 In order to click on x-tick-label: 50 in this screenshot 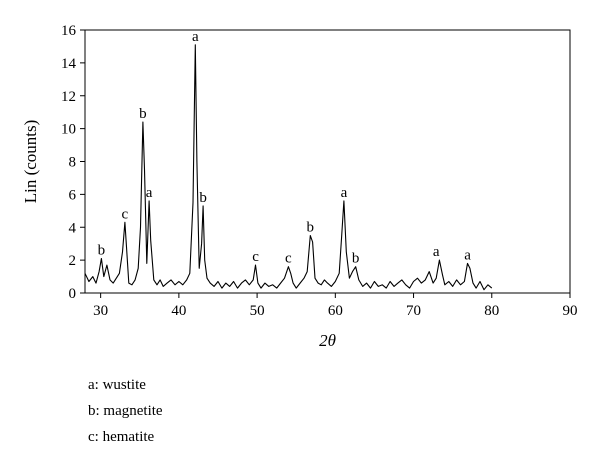, I will do `click(257, 311)`.